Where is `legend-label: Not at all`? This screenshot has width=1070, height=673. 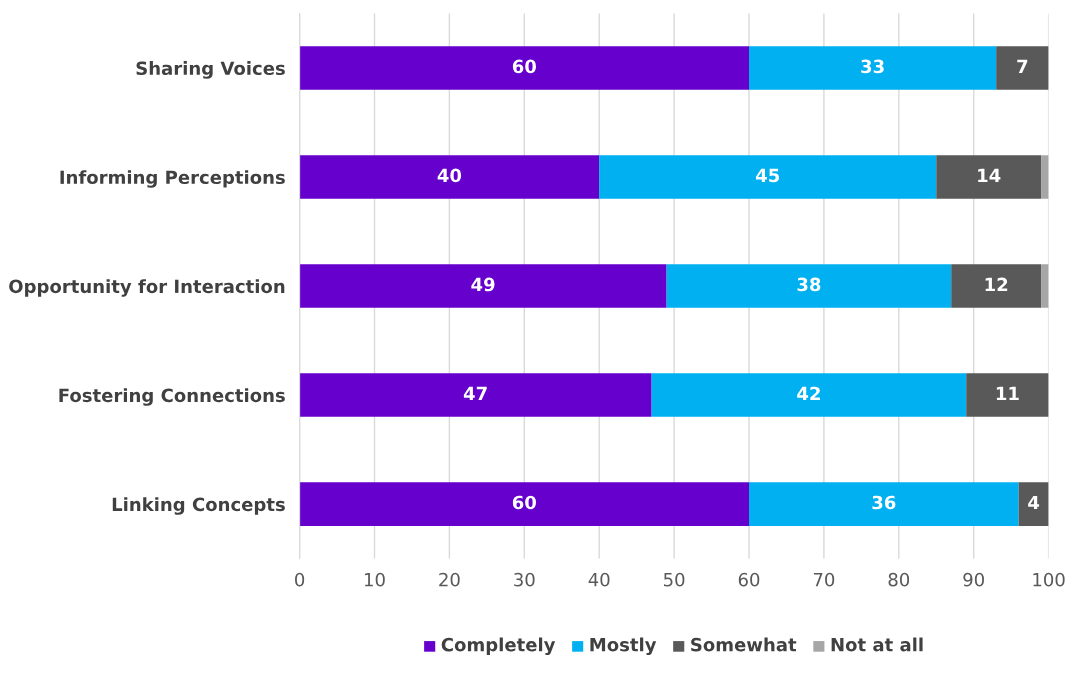 legend-label: Not at all is located at coordinates (877, 644).